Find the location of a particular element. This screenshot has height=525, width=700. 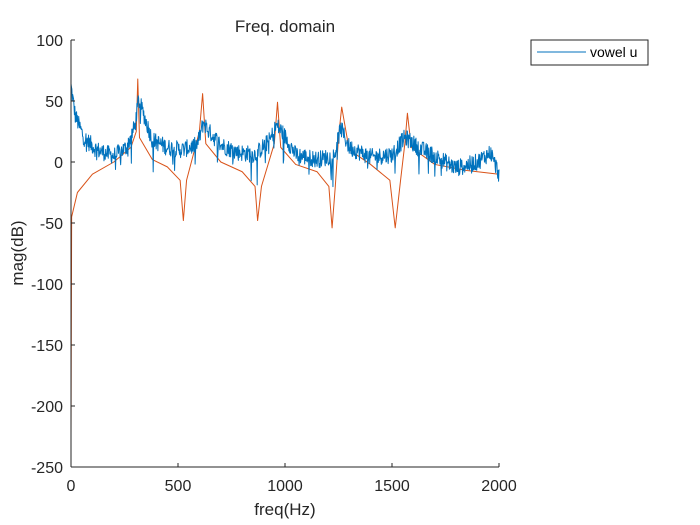

x-tick-label: 1500 is located at coordinates (392, 486).